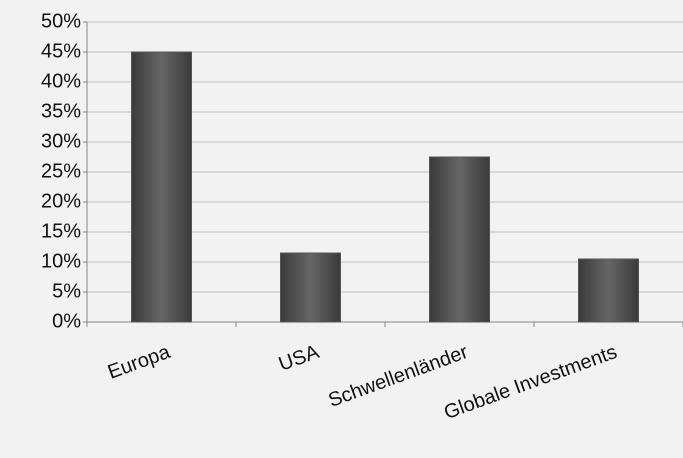 The height and width of the screenshot is (458, 683). Describe the element at coordinates (61, 201) in the screenshot. I see `y-tick-label: 20%` at that location.